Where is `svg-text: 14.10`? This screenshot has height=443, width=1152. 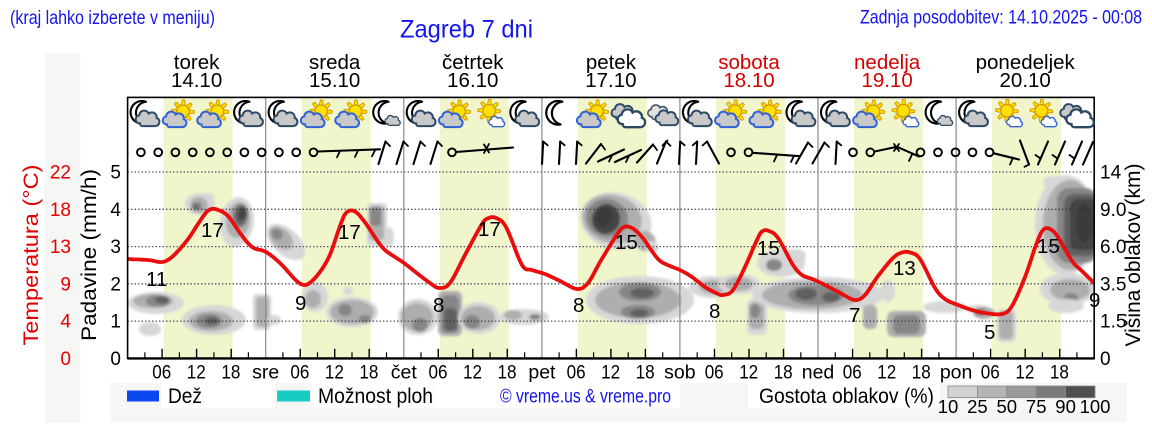
svg-text: 14.10 is located at coordinates (196, 80).